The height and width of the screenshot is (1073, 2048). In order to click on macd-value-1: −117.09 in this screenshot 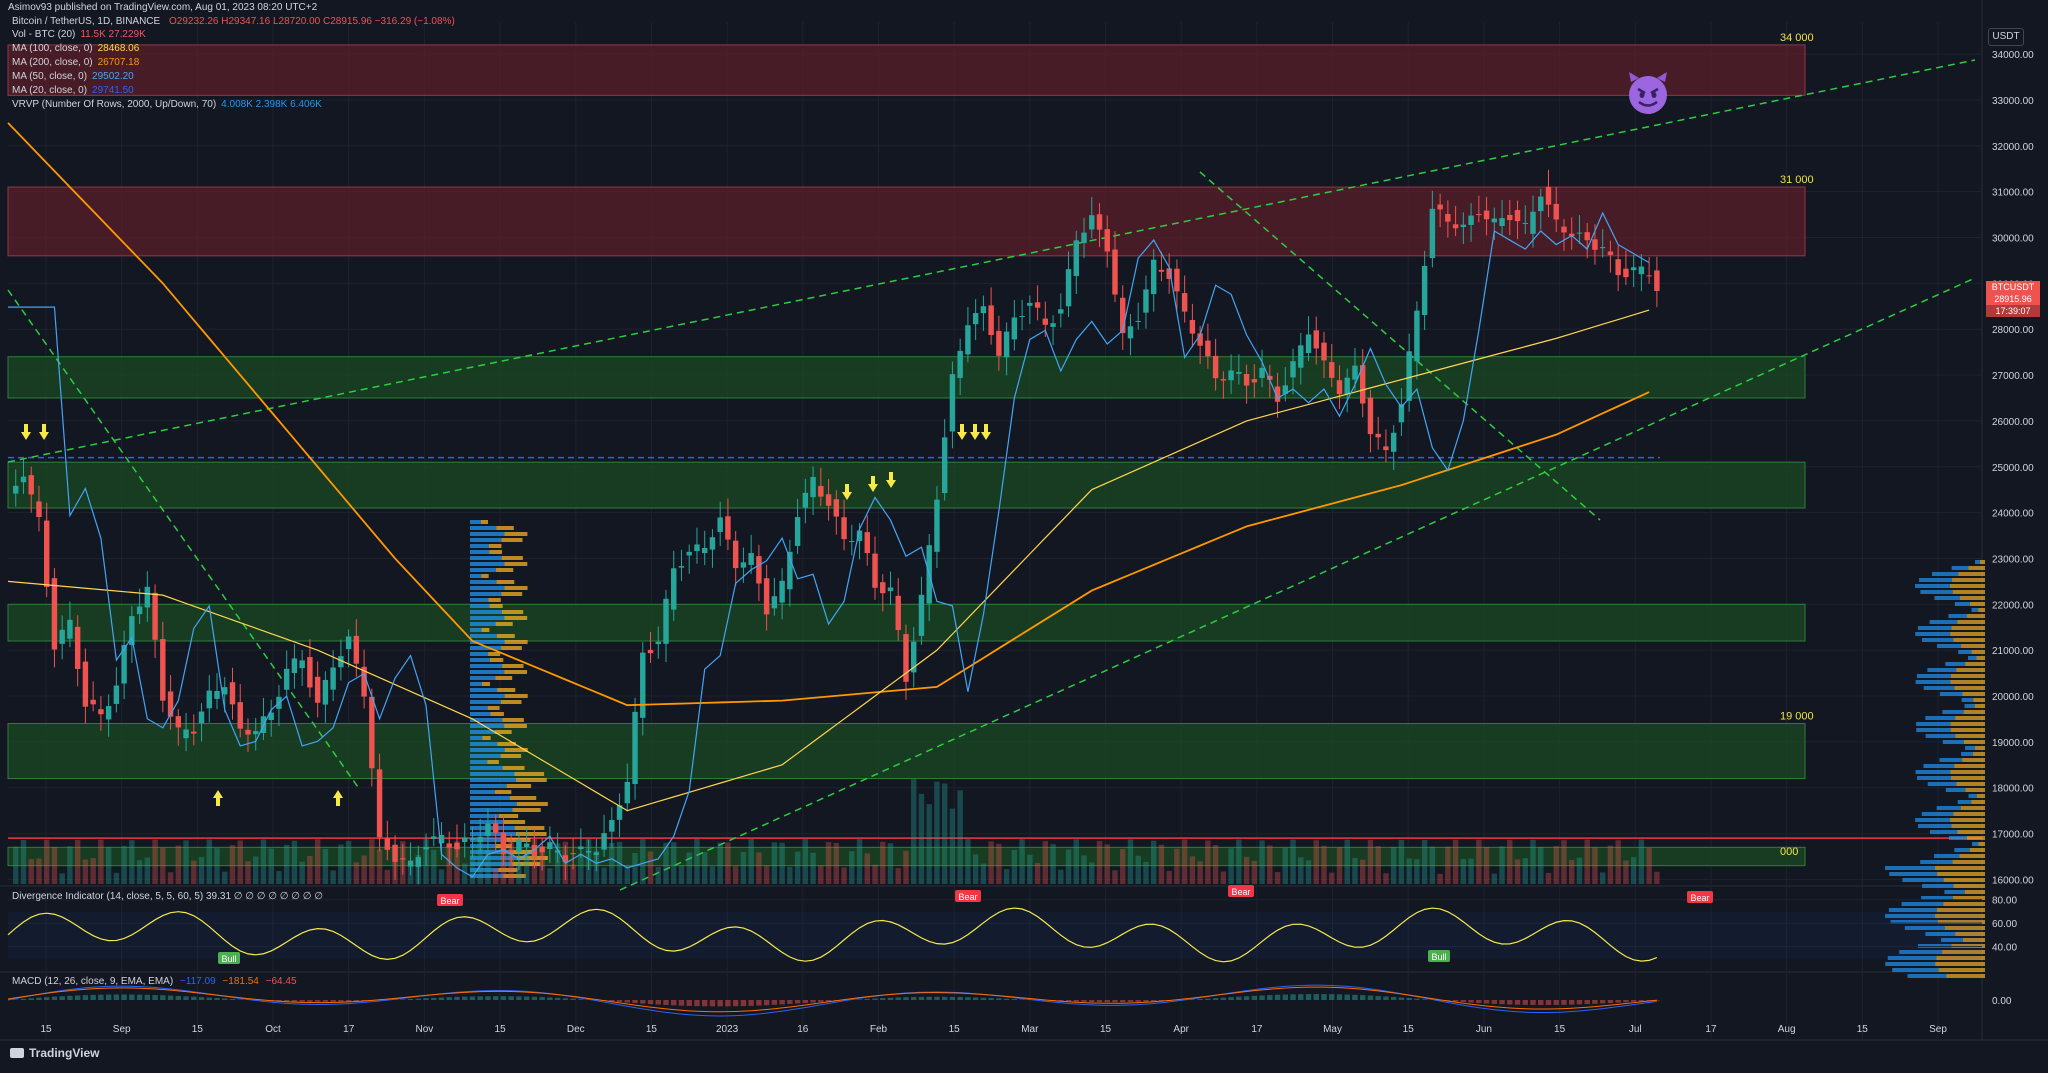, I will do `click(198, 981)`.